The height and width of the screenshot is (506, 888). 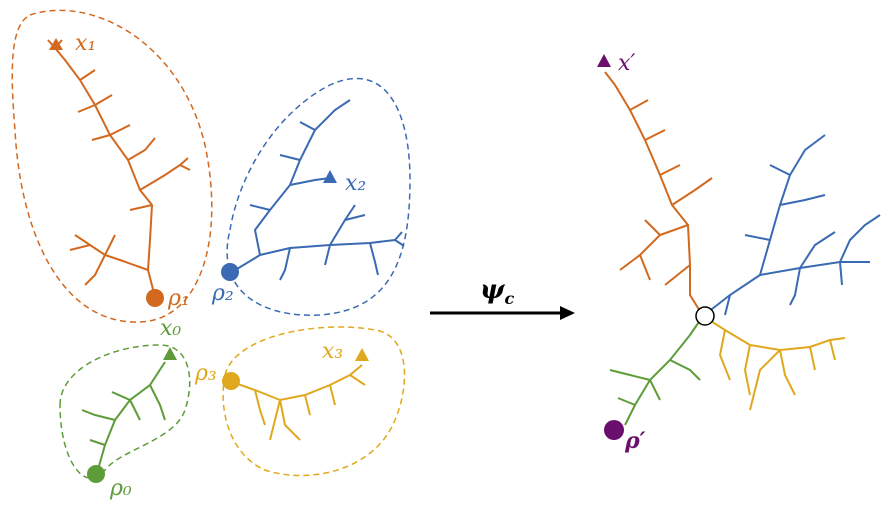 I want to click on target-triangle-x2, so click(x=330, y=176).